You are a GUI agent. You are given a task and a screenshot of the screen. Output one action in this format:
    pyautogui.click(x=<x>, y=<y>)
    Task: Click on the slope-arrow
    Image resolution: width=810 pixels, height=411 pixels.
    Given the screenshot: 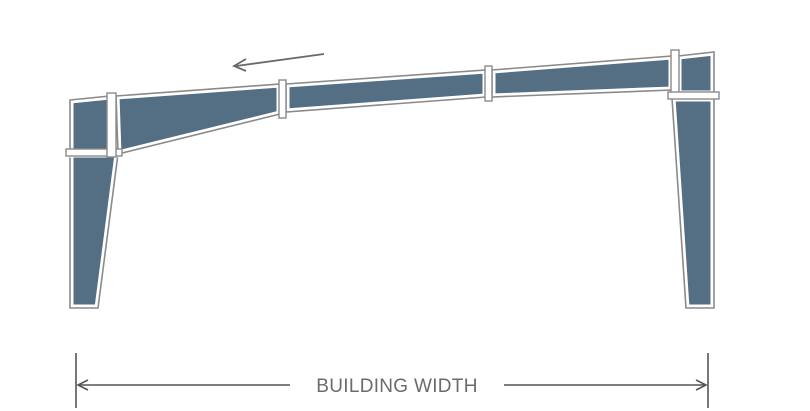 What is the action you would take?
    pyautogui.click(x=278, y=62)
    